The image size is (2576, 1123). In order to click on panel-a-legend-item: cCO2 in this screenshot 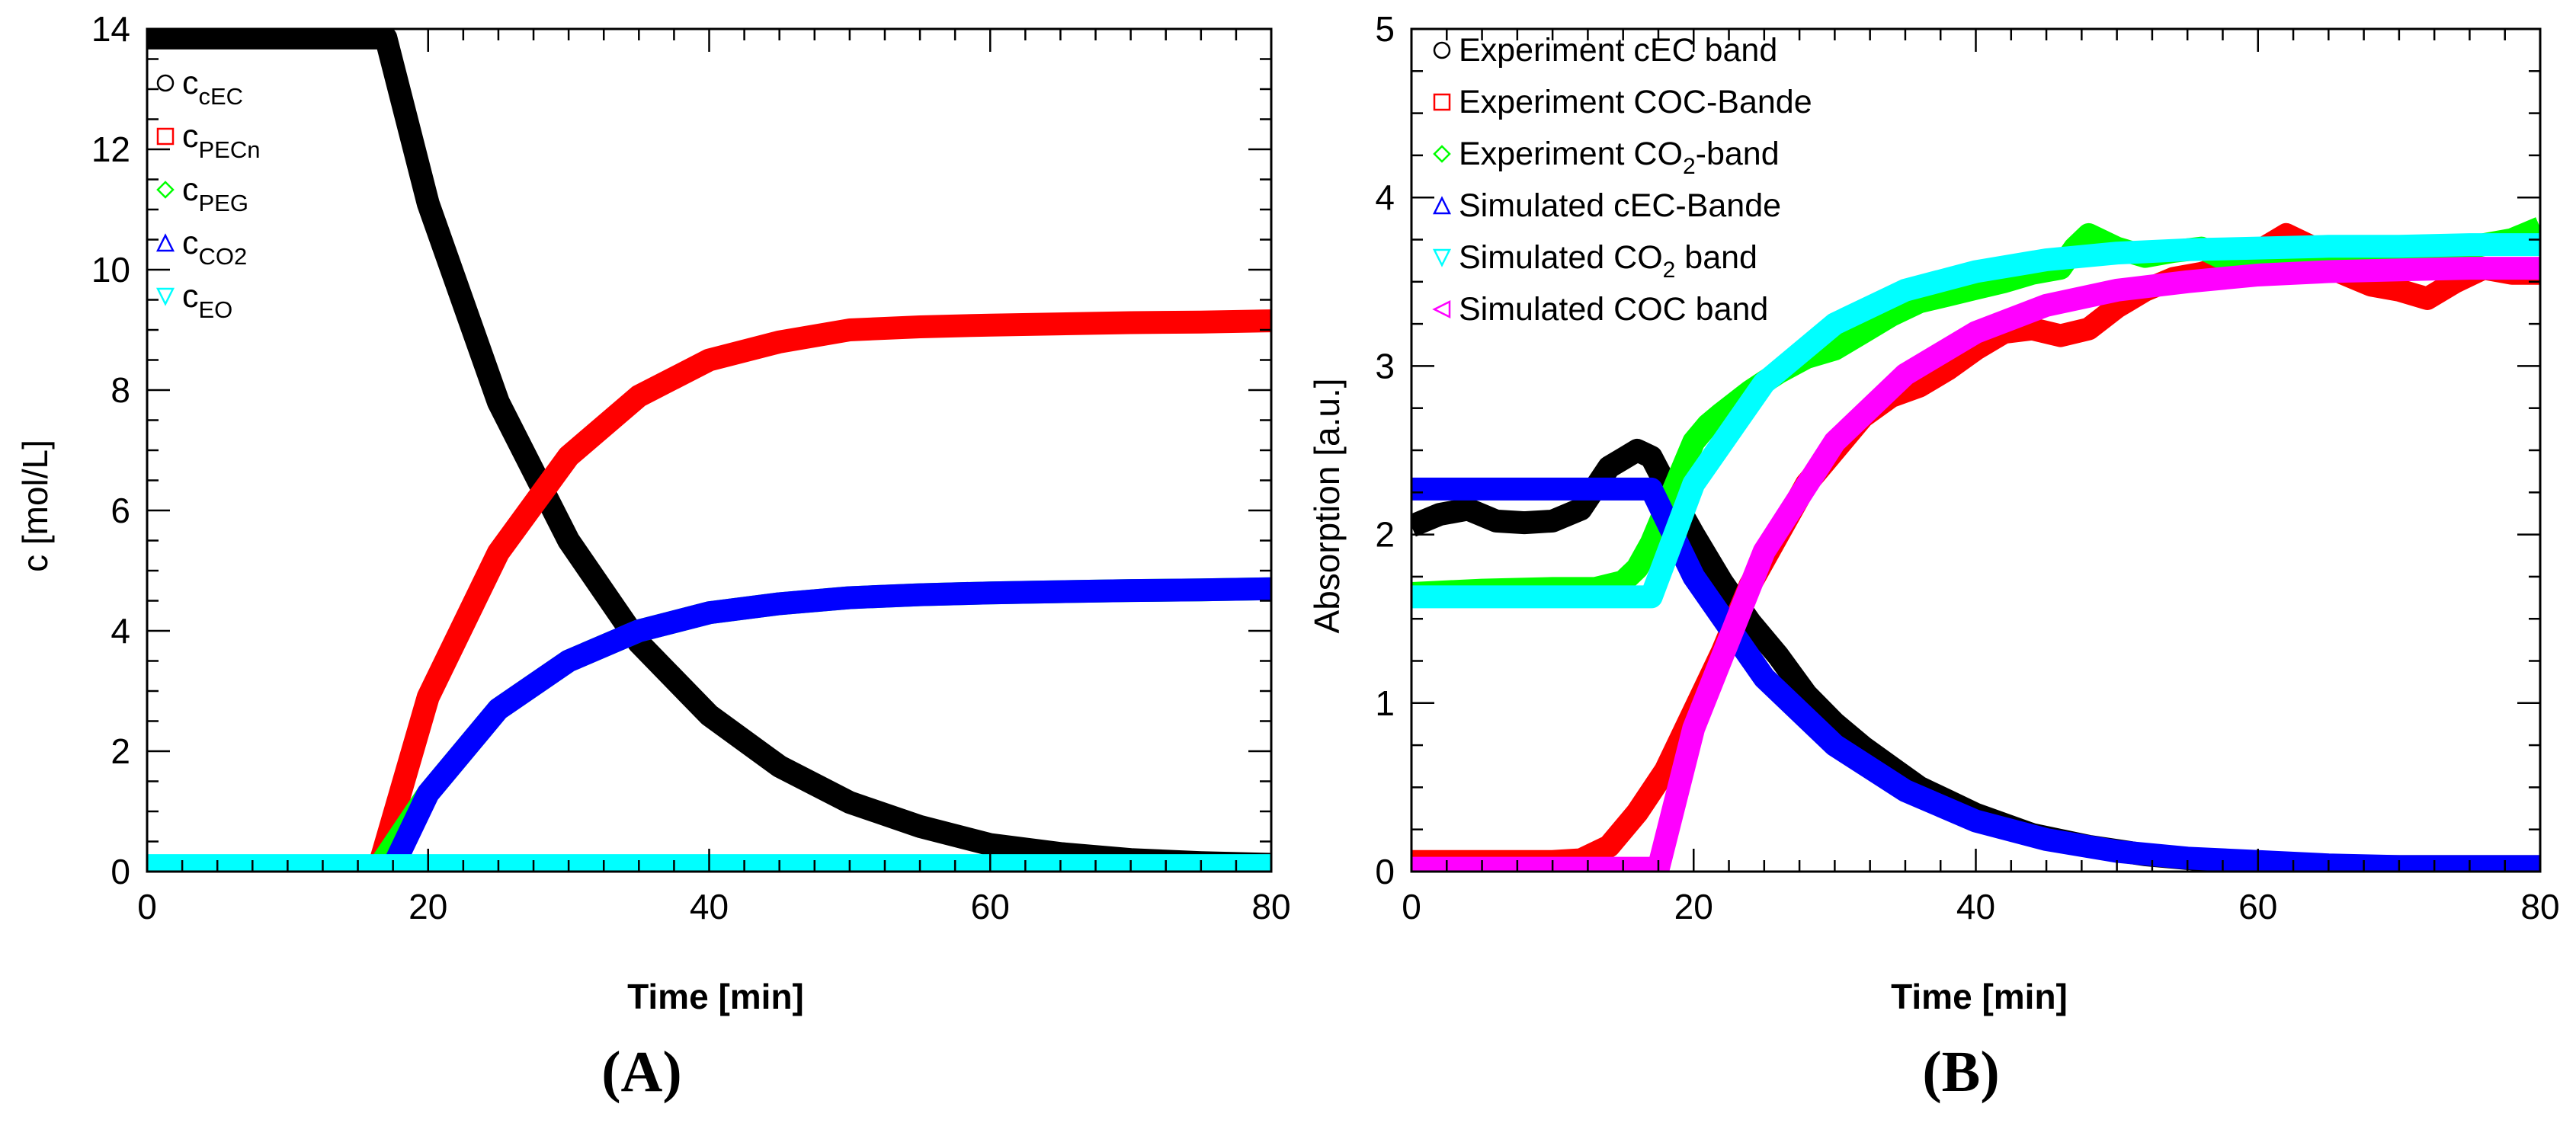, I will do `click(201, 247)`.